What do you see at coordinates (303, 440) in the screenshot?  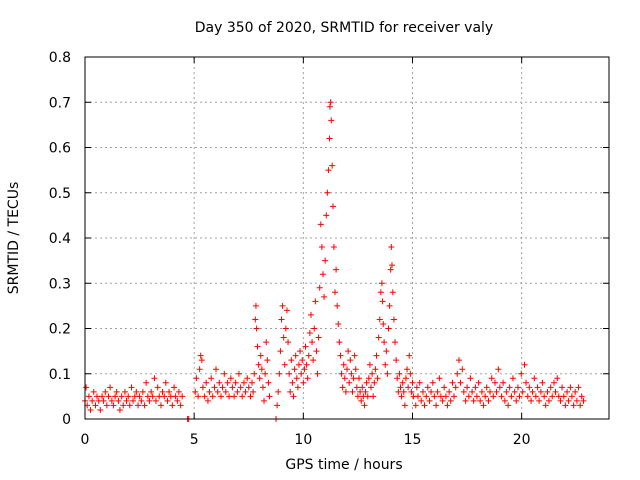 I see `x-tick-label: 10` at bounding box center [303, 440].